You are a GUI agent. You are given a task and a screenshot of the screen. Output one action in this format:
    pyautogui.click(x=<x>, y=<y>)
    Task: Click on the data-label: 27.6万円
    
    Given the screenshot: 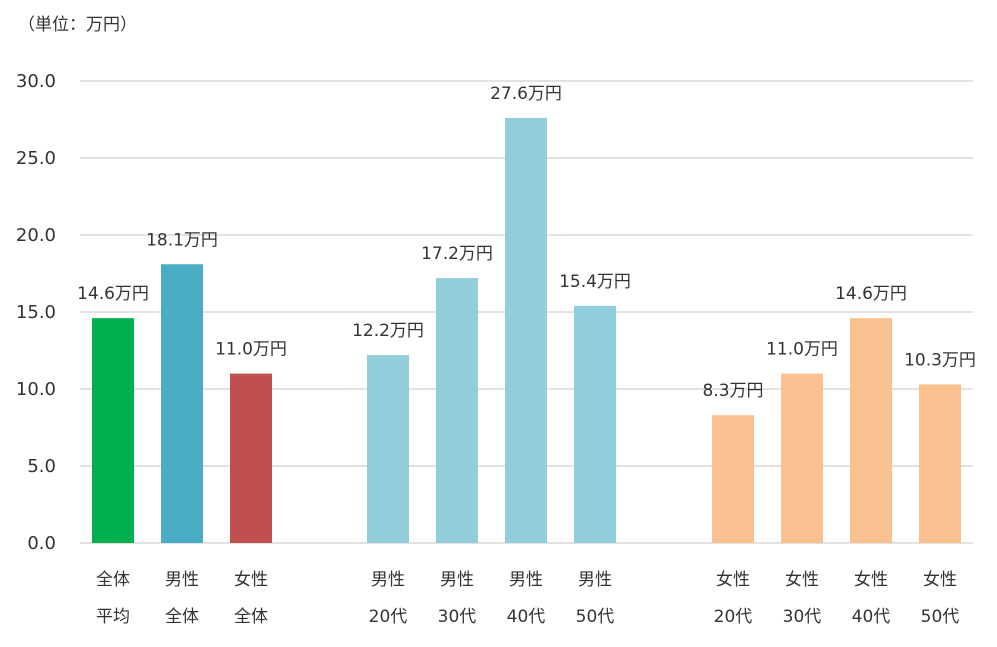 What is the action you would take?
    pyautogui.click(x=526, y=94)
    